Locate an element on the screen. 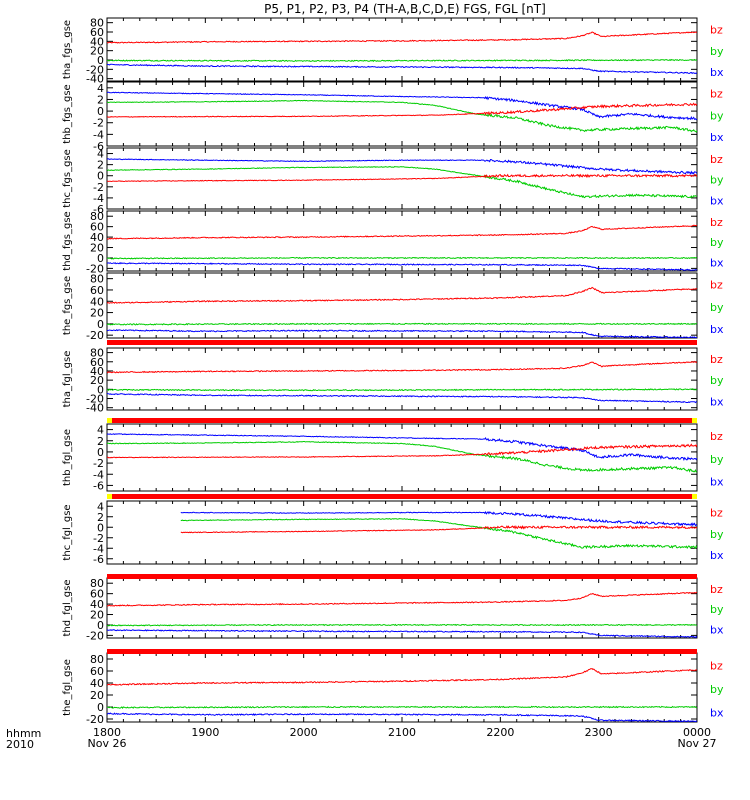 The height and width of the screenshot is (800, 750). panel-ylabel: thd_fgs_gse is located at coordinates (67, 240).